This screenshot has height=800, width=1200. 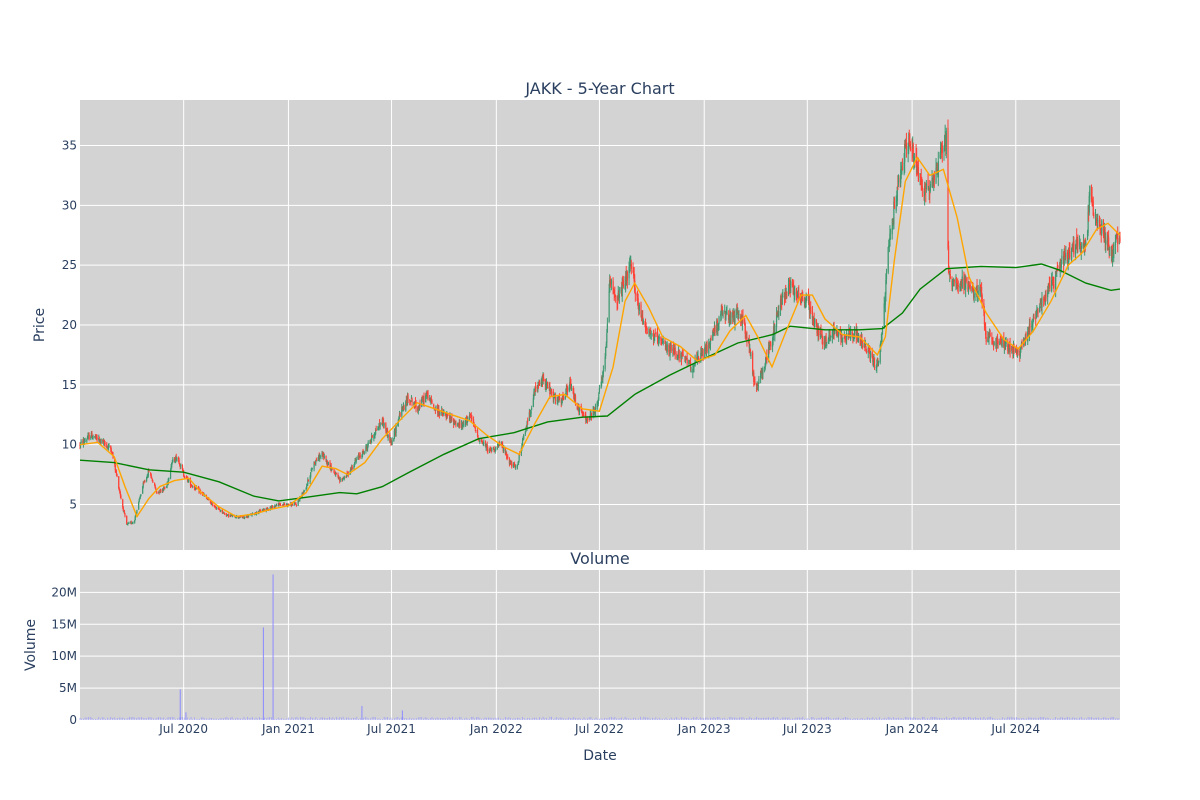 What do you see at coordinates (1015, 729) in the screenshot?
I see `date-x-tick-label: Jul 2024` at bounding box center [1015, 729].